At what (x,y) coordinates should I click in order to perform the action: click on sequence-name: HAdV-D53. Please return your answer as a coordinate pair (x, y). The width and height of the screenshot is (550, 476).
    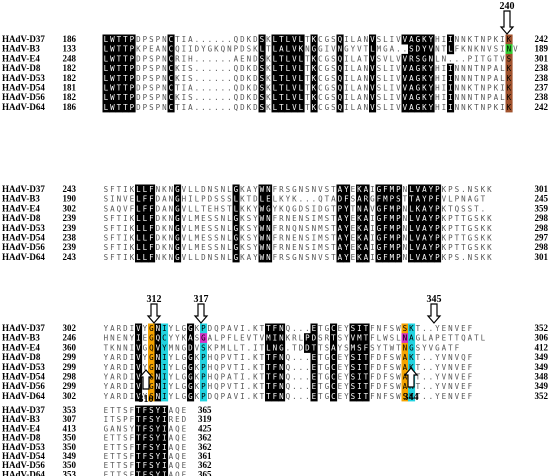
    Looking at the image, I should click on (23, 78).